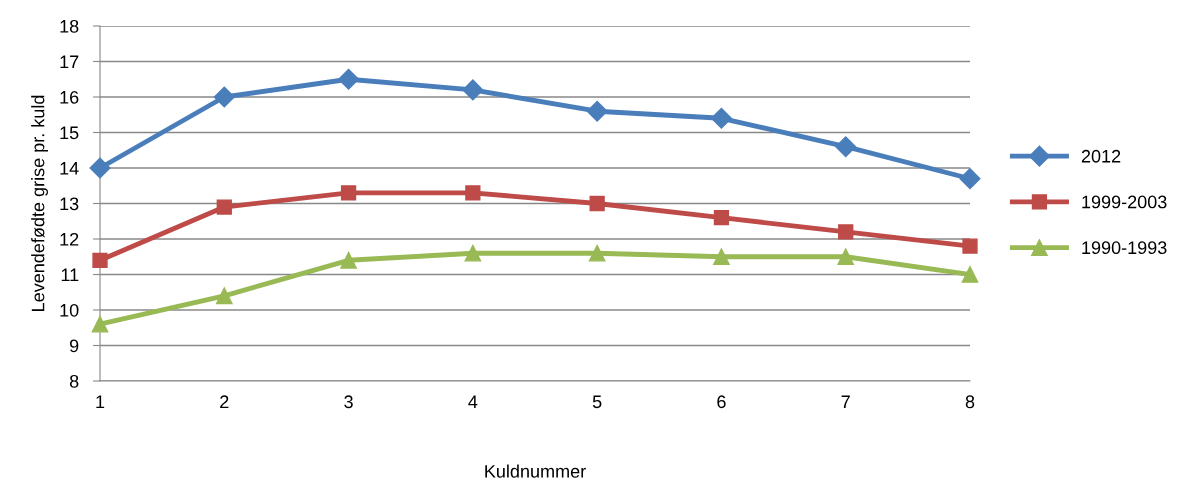 This screenshot has width=1192, height=488. Describe the element at coordinates (1124, 248) in the screenshot. I see `legend-label: 1990-1993` at that location.